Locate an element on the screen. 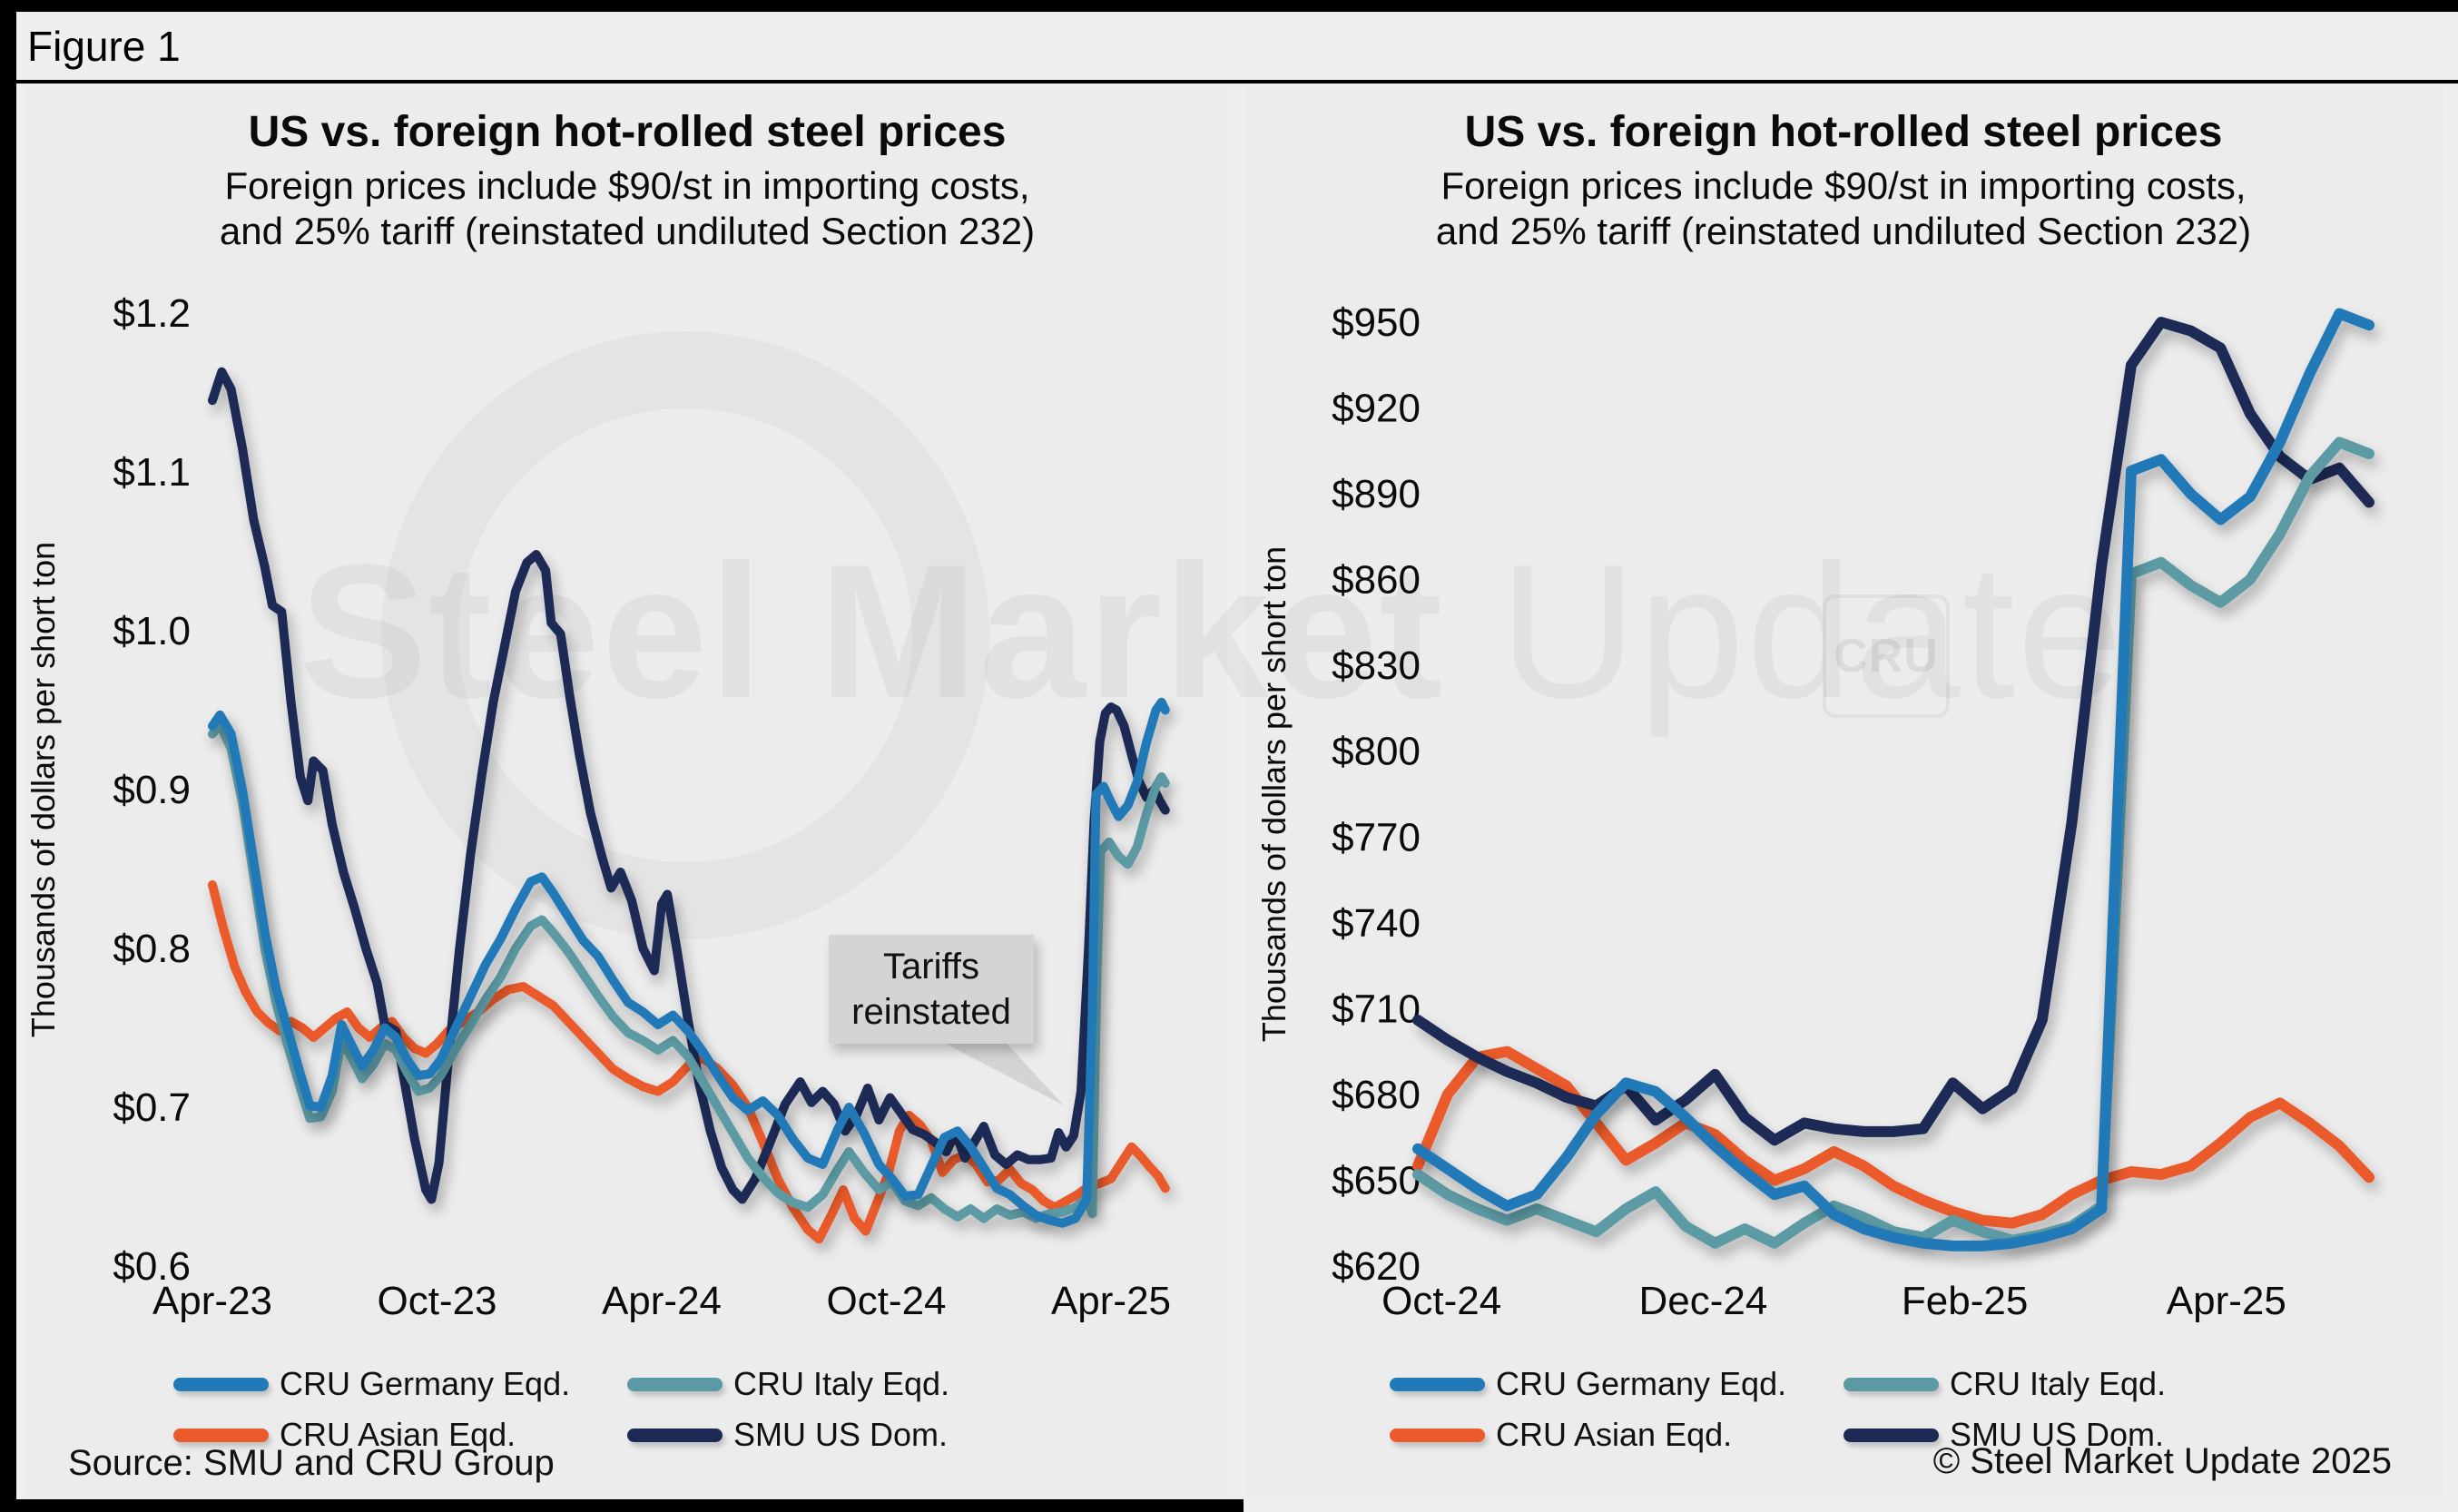 The height and width of the screenshot is (1512, 2458). annotation-callout-pointer is located at coordinates (992, 1068).